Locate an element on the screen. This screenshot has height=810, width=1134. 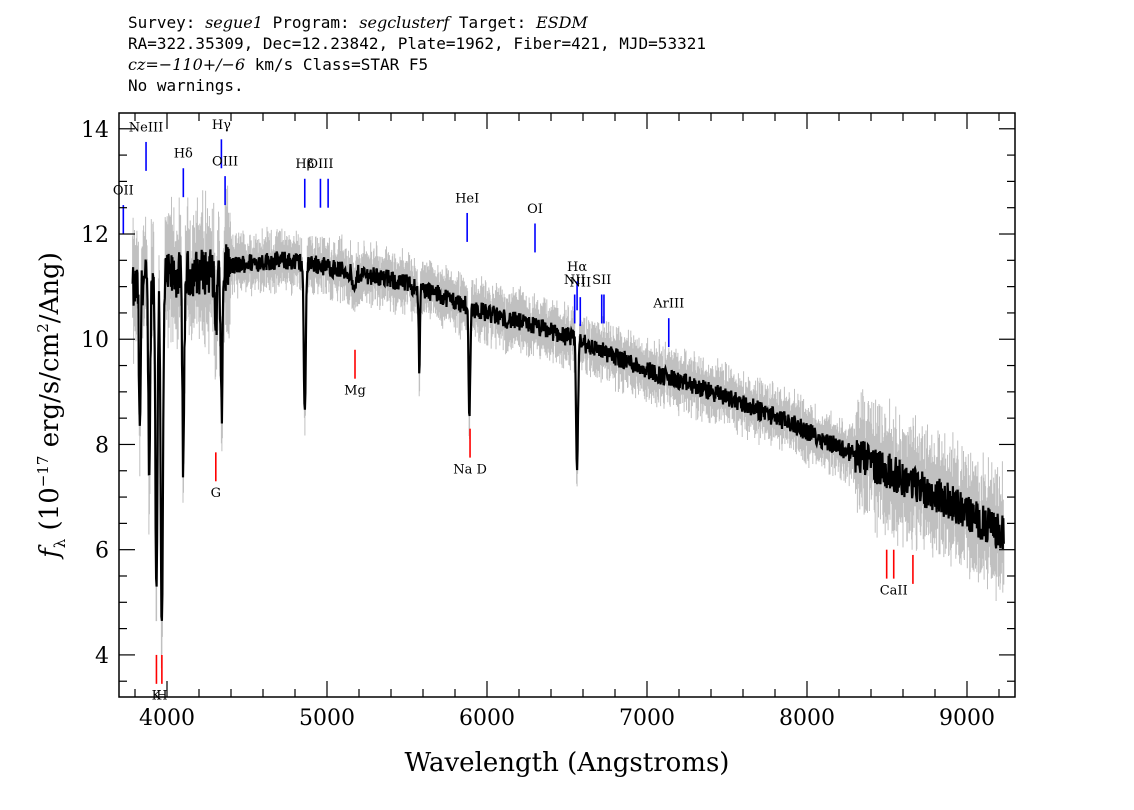
y-tick-label: 4 is located at coordinates (102, 656).